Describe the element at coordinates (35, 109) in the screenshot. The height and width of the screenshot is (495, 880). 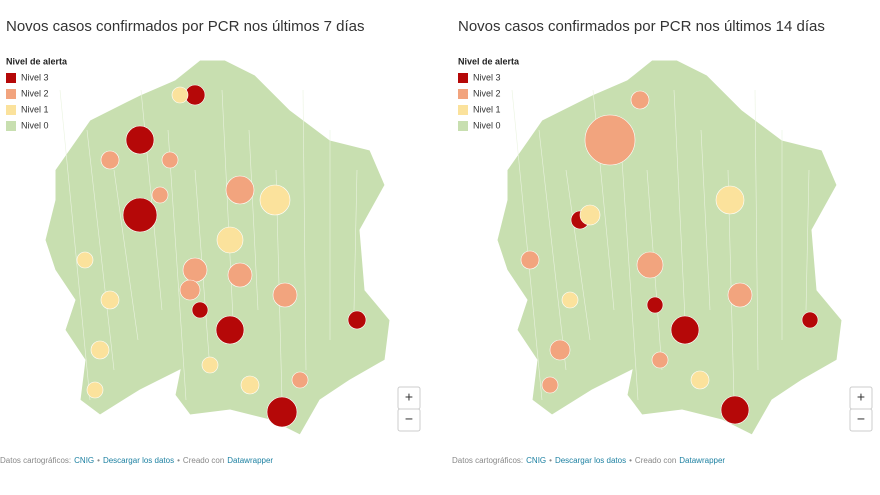
I see `legend-item: Nivel 1` at that location.